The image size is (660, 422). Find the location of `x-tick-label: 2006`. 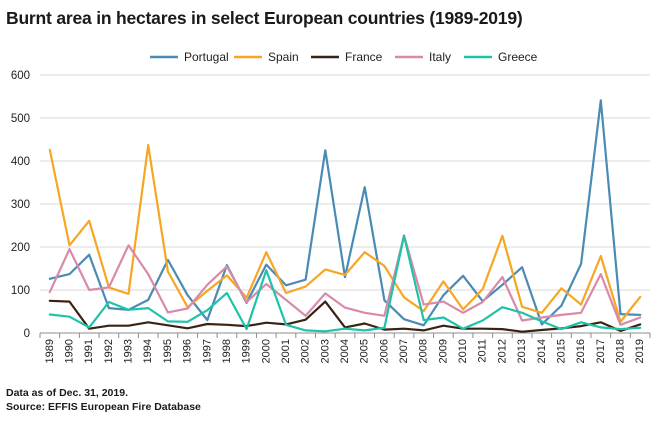

x-tick-label: 2006 is located at coordinates (384, 351).